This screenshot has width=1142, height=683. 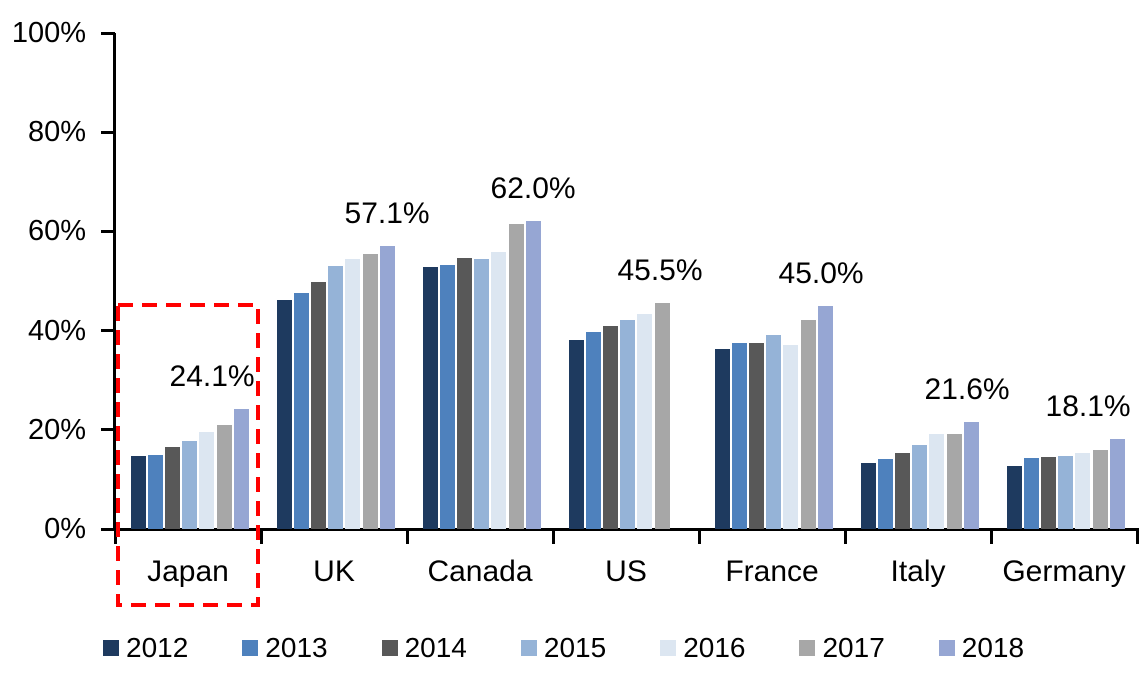 What do you see at coordinates (296, 647) in the screenshot?
I see `legend-label: 2013` at bounding box center [296, 647].